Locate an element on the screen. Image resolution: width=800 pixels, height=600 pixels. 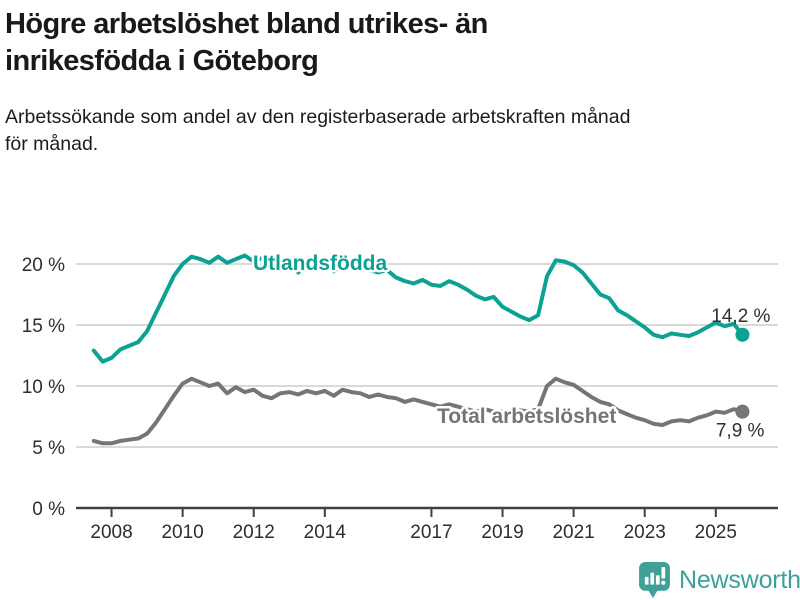
y-tick-label: 5 % is located at coordinates (48, 448).